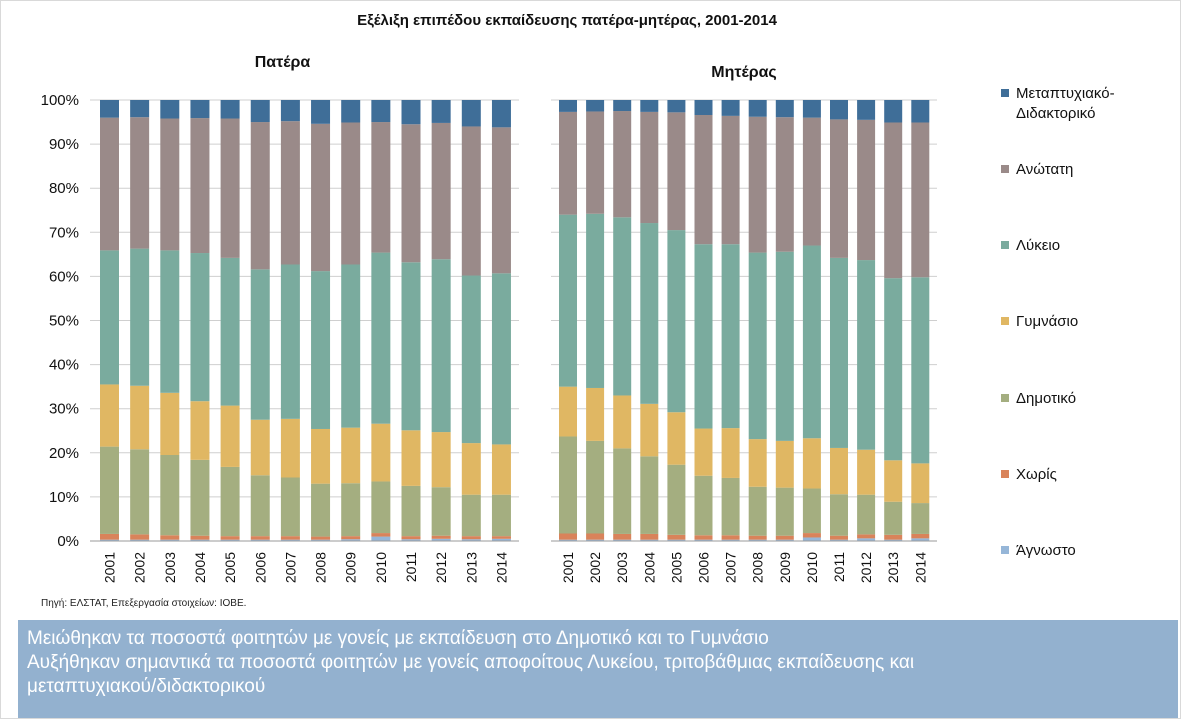 The image size is (1181, 719). I want to click on x-tick-label: 2009, so click(351, 567).